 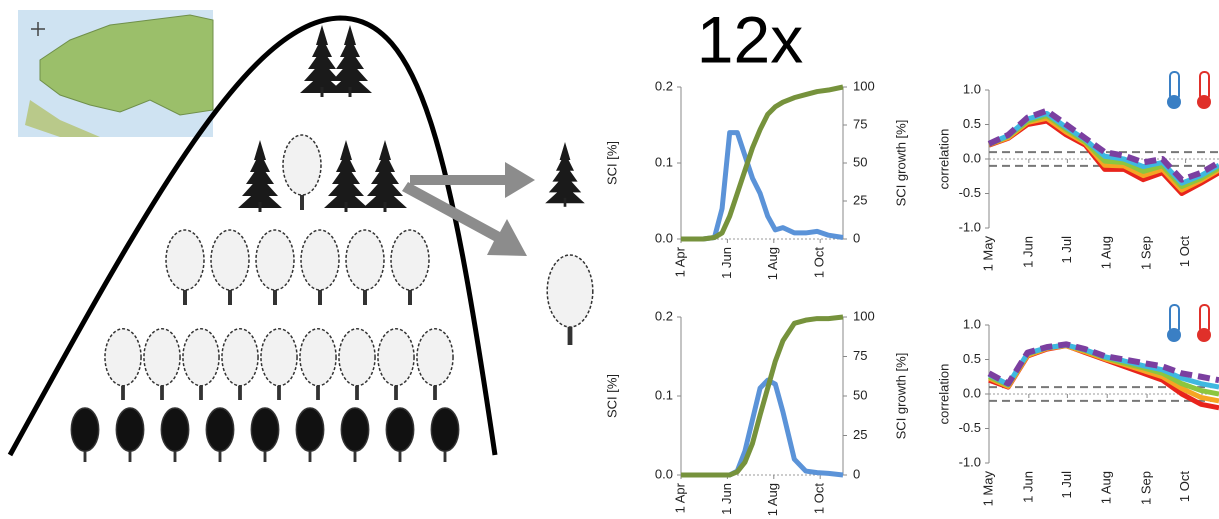 What do you see at coordinates (900, 163) in the screenshot?
I see `y2-axis-label: SCI growth [%]` at bounding box center [900, 163].